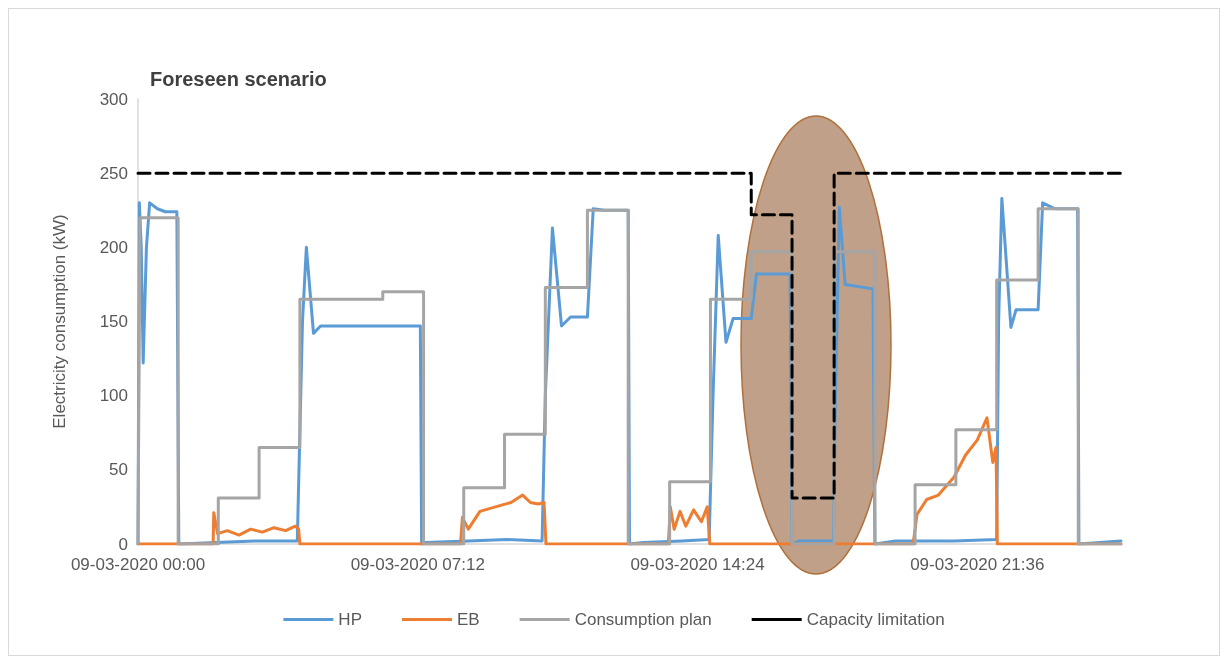  What do you see at coordinates (417, 564) in the screenshot?
I see `x-tick-label: 09-03-2020 07:12` at bounding box center [417, 564].